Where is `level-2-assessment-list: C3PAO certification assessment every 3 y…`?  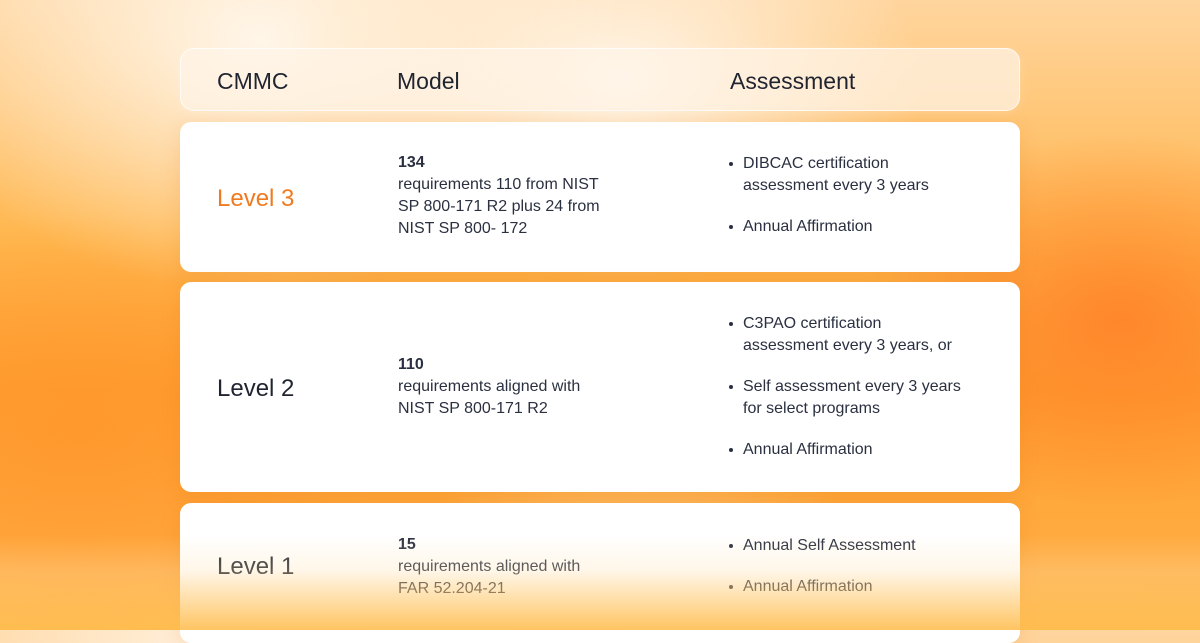 level-2-assessment-list: C3PAO certification assessment every 3 y… is located at coordinates (863, 387).